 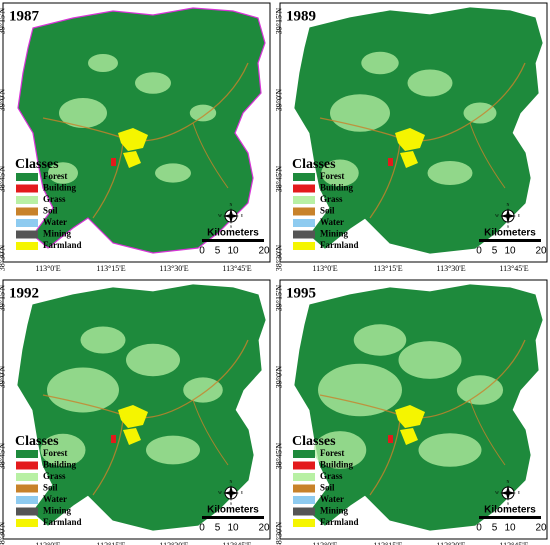 I want to click on latitude-label: 39°0'N, so click(x=3, y=377).